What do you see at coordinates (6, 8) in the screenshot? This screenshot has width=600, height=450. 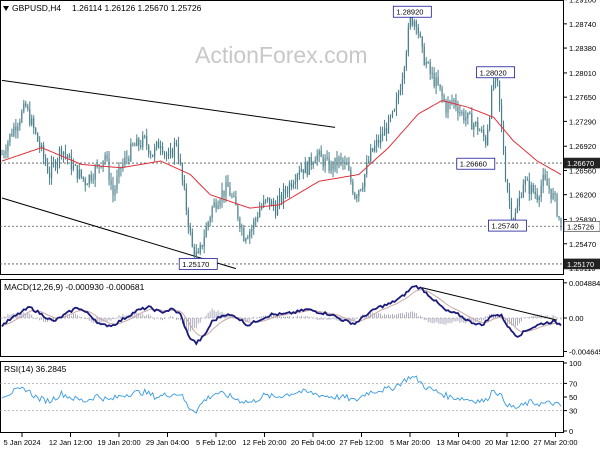 I see `collapse-triangle-icon` at bounding box center [6, 8].